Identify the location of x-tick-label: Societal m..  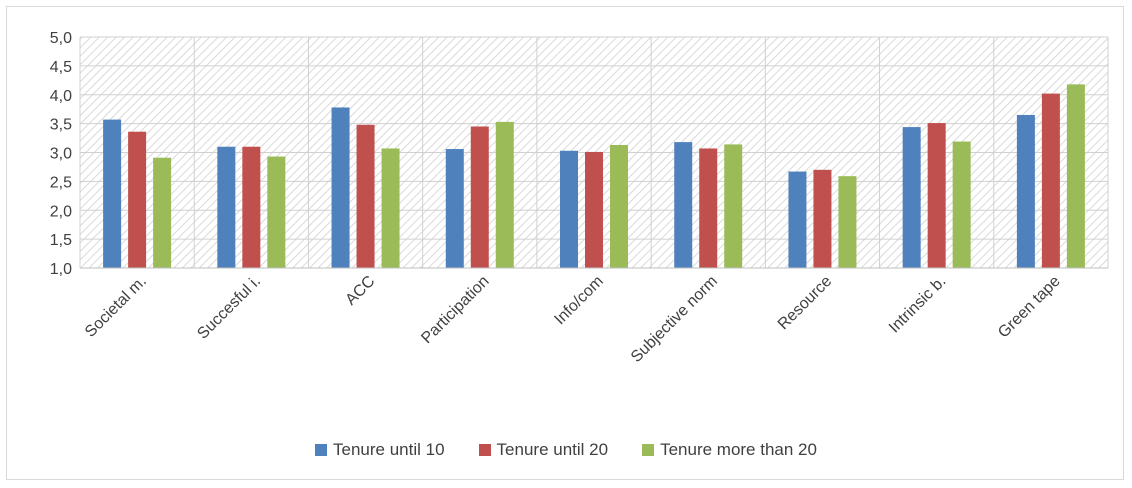
(116, 307).